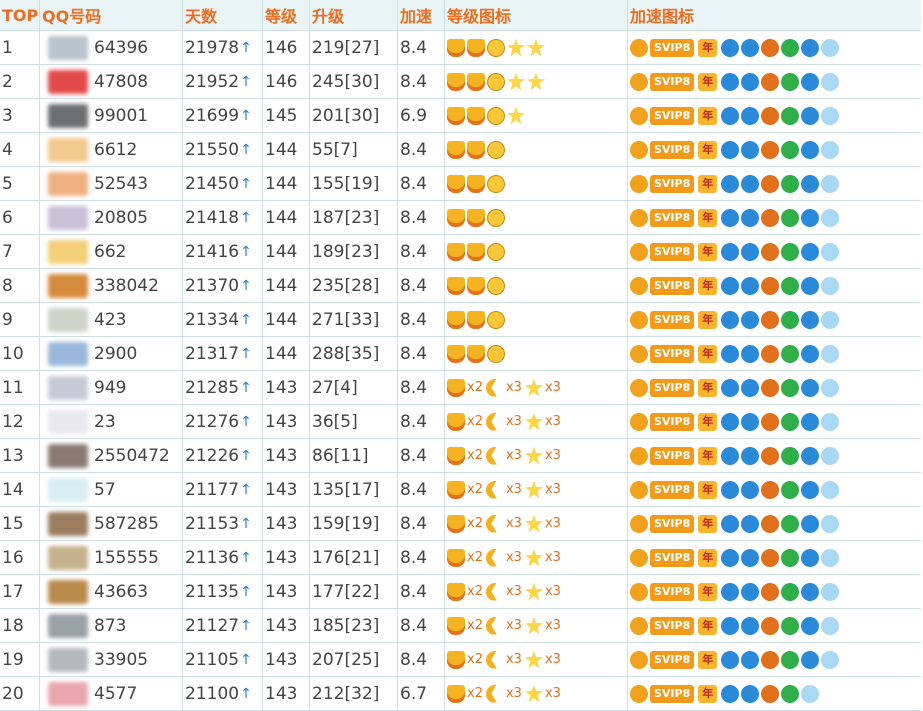 The height and width of the screenshot is (711, 923). I want to click on days: 21285, so click(212, 387).